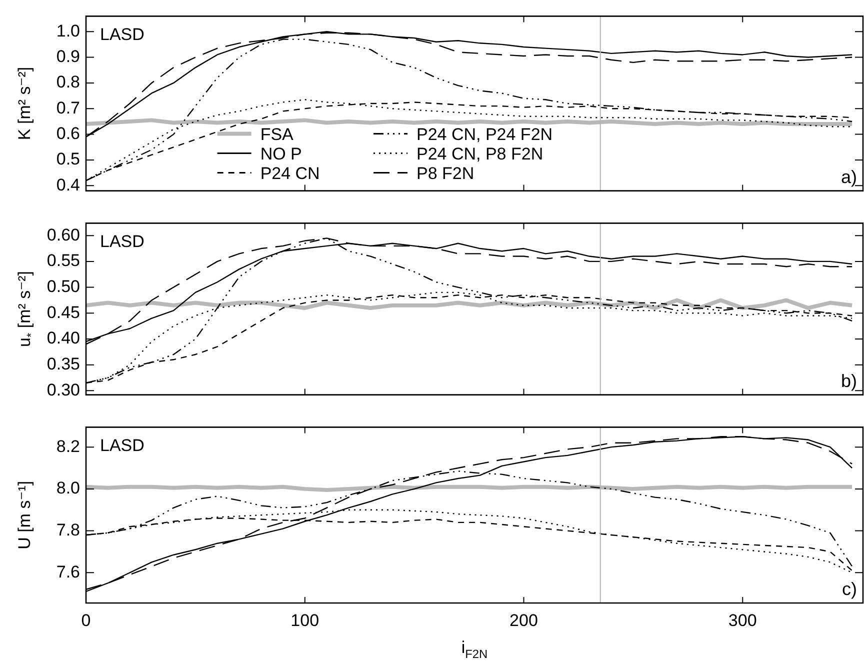  Describe the element at coordinates (68, 56) in the screenshot. I see `y-tick-label: 0.9` at that location.